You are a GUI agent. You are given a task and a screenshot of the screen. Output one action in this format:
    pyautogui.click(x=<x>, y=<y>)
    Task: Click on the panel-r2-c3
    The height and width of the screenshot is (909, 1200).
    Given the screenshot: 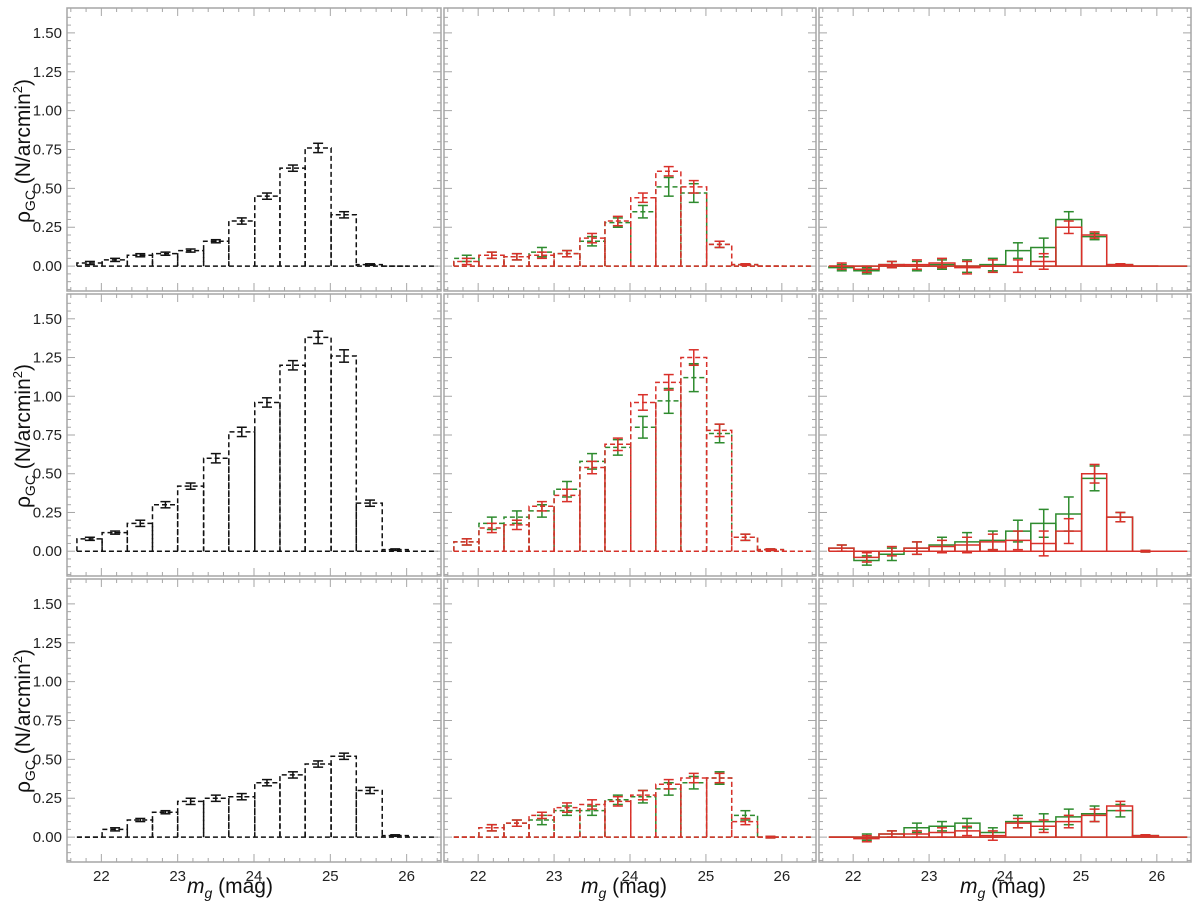 What is the action you would take?
    pyautogui.click(x=1005, y=435)
    